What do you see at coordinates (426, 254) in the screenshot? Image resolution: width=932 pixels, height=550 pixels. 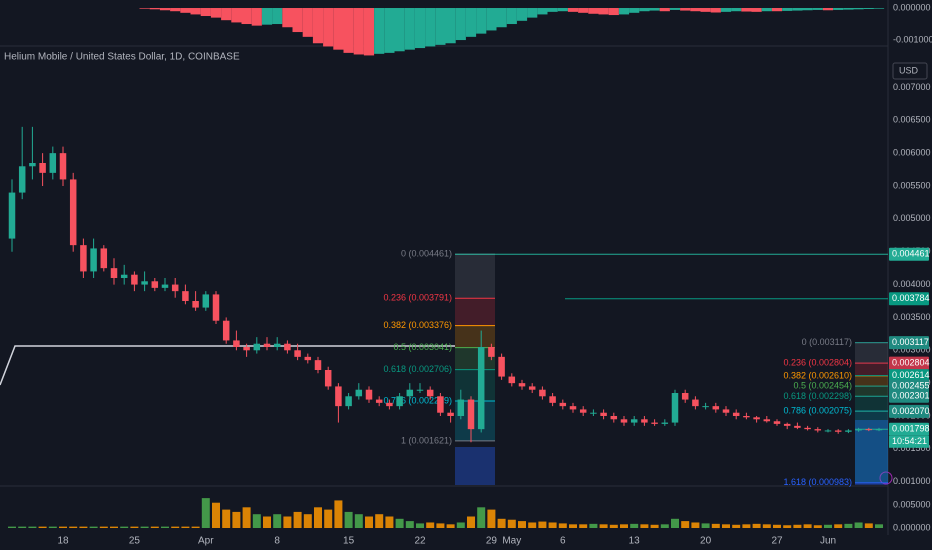 I see `fib-label: 0 (0.004461)` at bounding box center [426, 254].